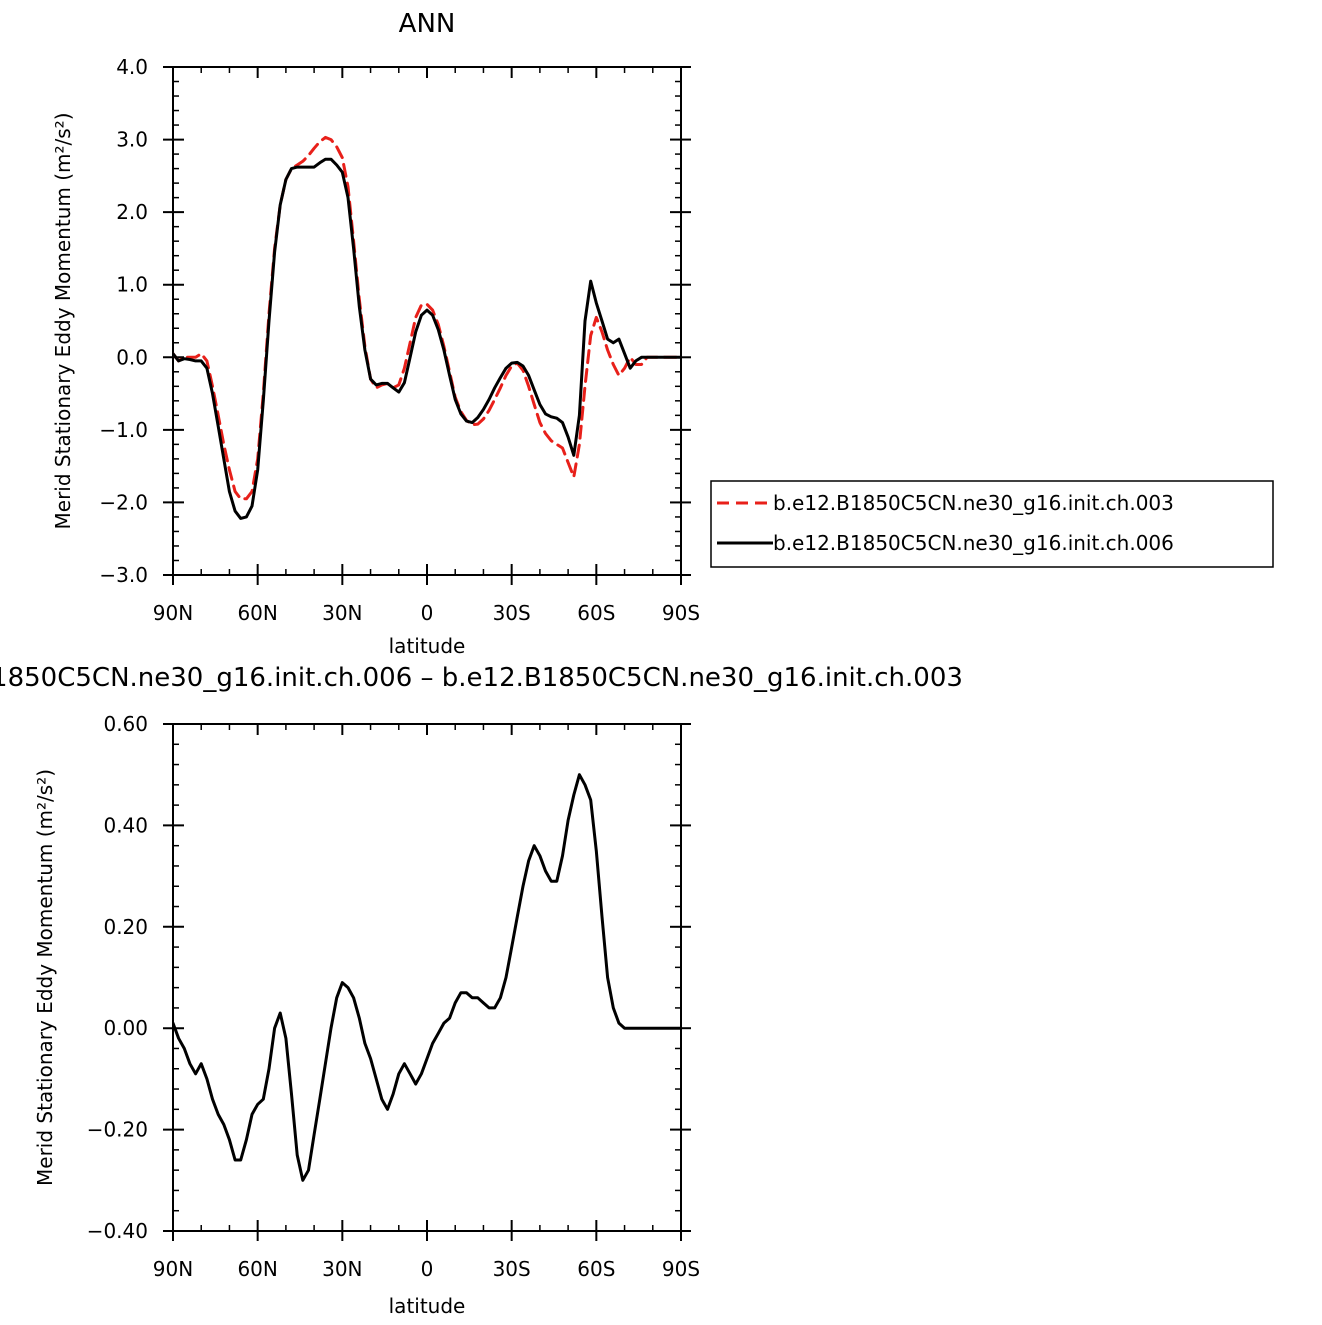  What do you see at coordinates (132, 212) in the screenshot?
I see `y-tick-label: 2.0` at bounding box center [132, 212].